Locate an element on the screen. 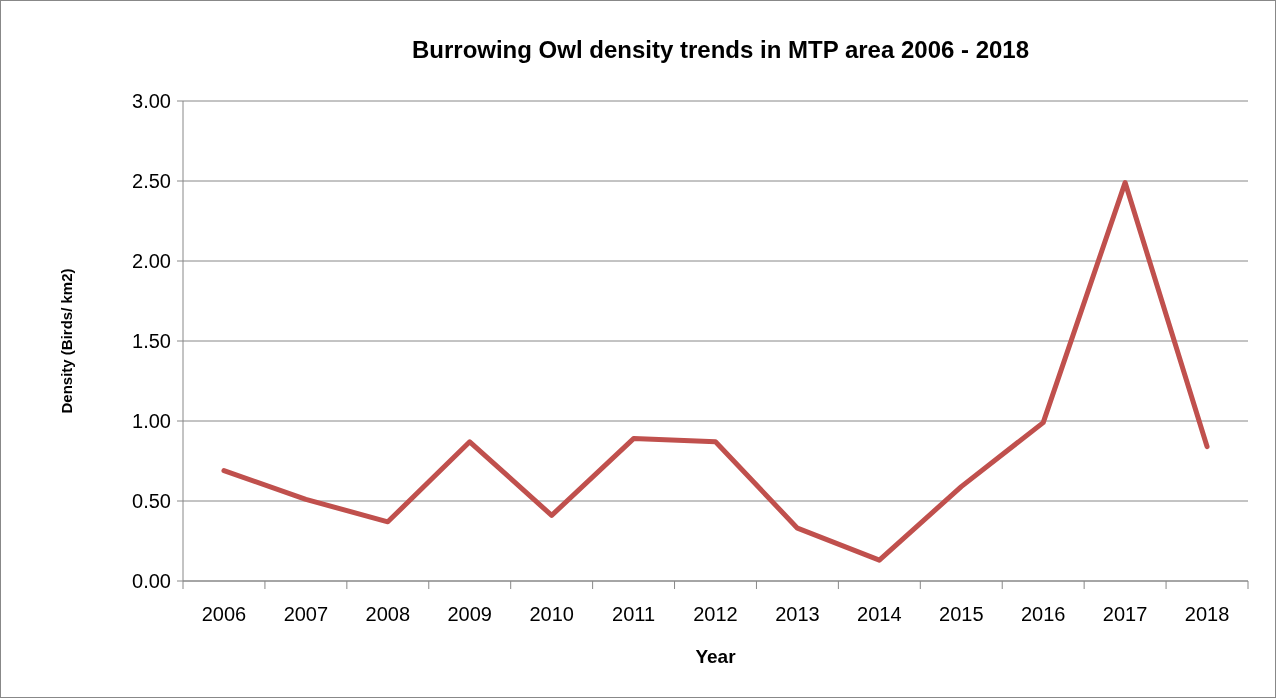 This screenshot has height=698, width=1276. y-tick-label: 2.50 is located at coordinates (151, 181).